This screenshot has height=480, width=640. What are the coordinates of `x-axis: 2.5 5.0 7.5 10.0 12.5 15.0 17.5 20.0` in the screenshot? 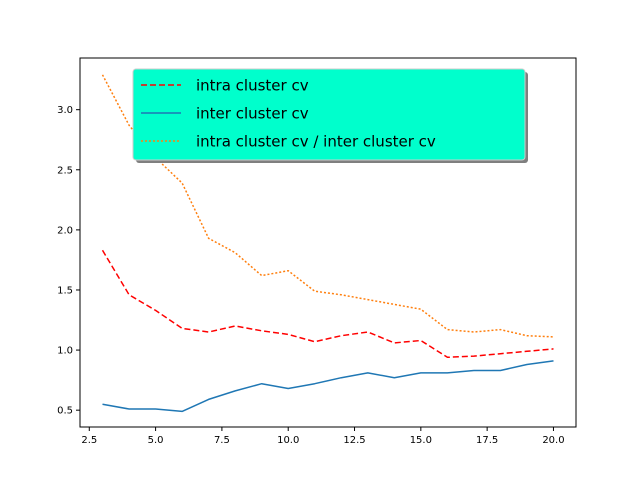 It's located at (323, 436).